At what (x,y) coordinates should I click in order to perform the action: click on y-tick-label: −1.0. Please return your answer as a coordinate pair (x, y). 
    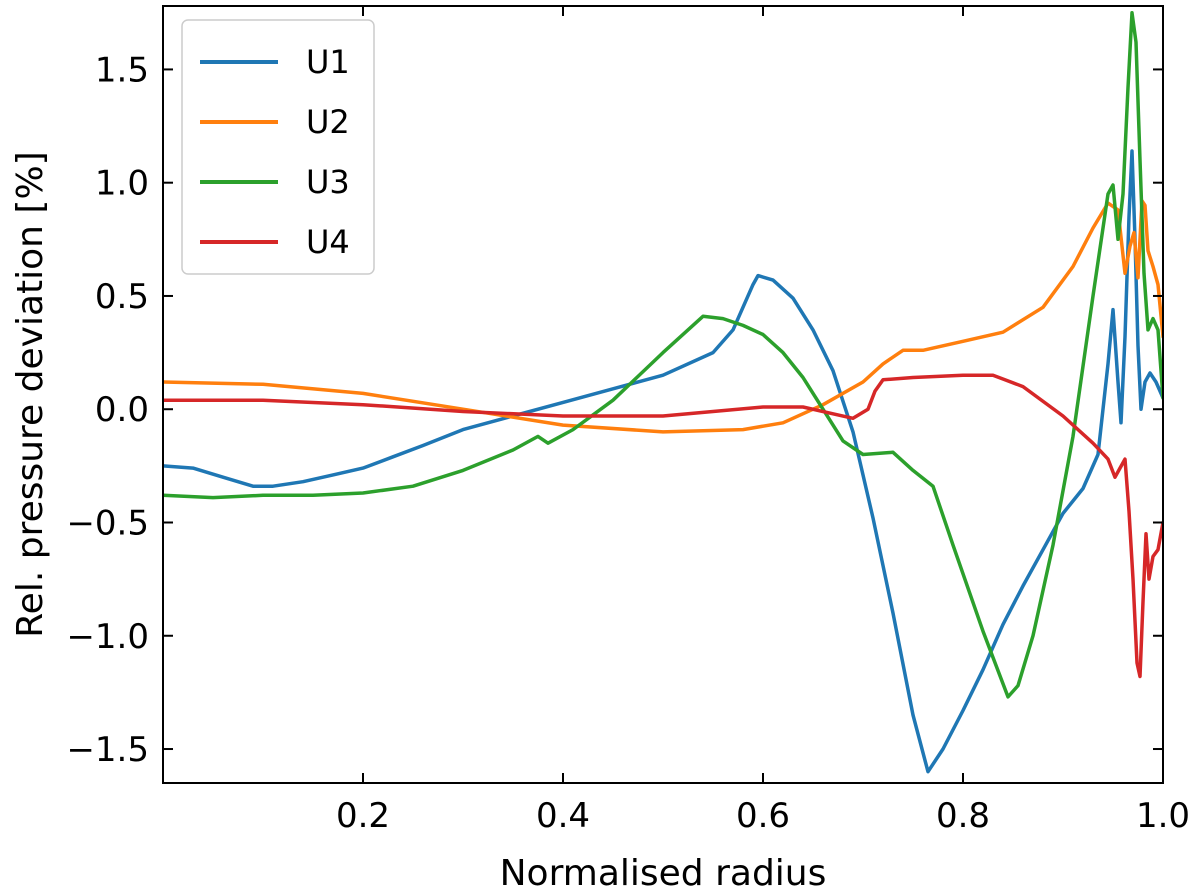
    Looking at the image, I should click on (107, 637).